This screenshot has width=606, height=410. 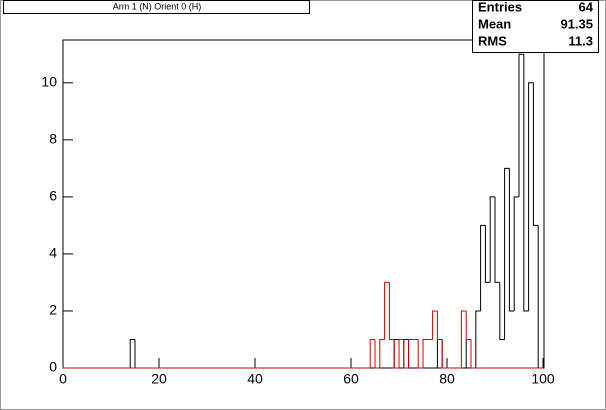 What do you see at coordinates (447, 379) in the screenshot?
I see `x-tick-label: 80` at bounding box center [447, 379].